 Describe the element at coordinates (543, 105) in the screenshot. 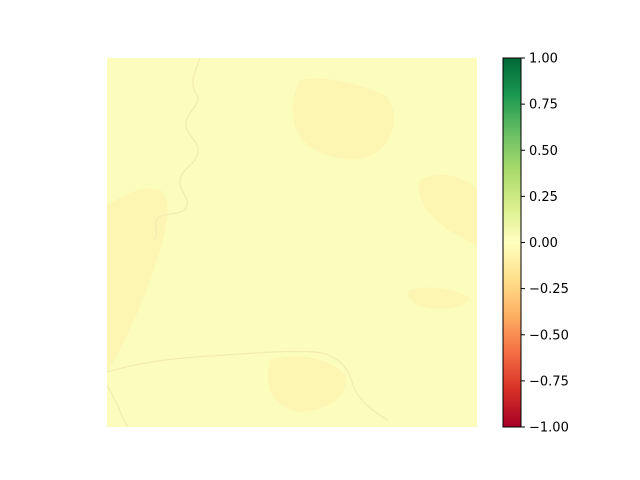

I see `colorbar-tick-label: 0.75` at that location.